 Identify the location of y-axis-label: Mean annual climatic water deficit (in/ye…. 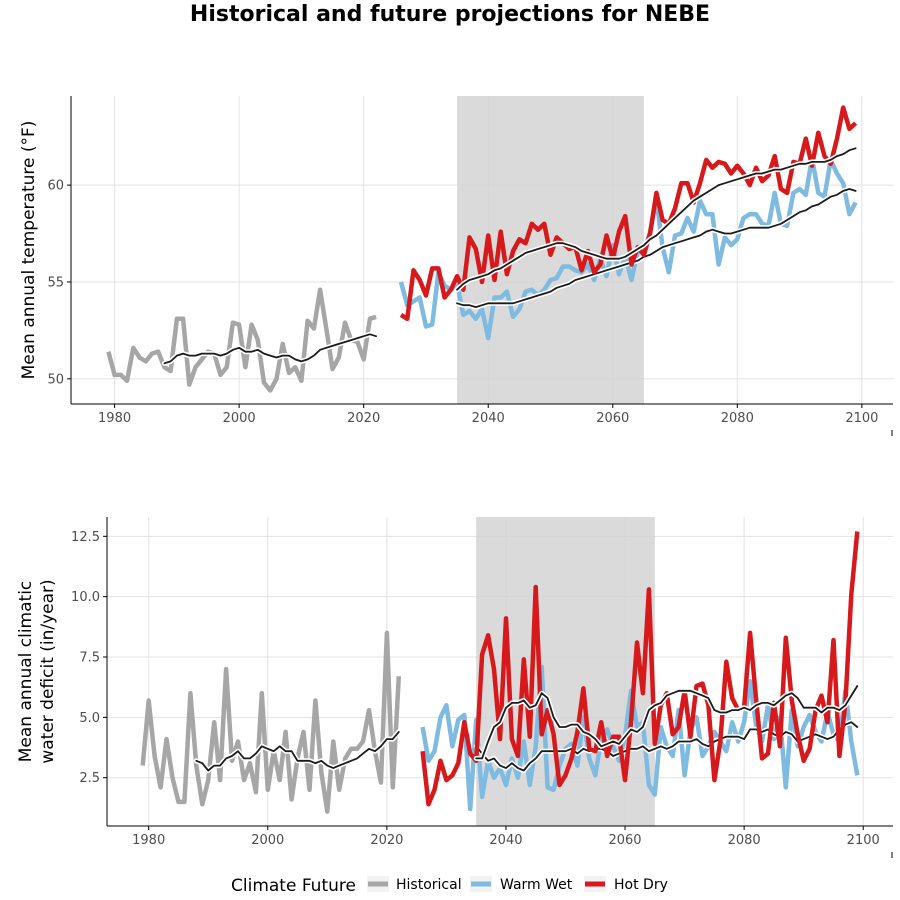
(37, 671).